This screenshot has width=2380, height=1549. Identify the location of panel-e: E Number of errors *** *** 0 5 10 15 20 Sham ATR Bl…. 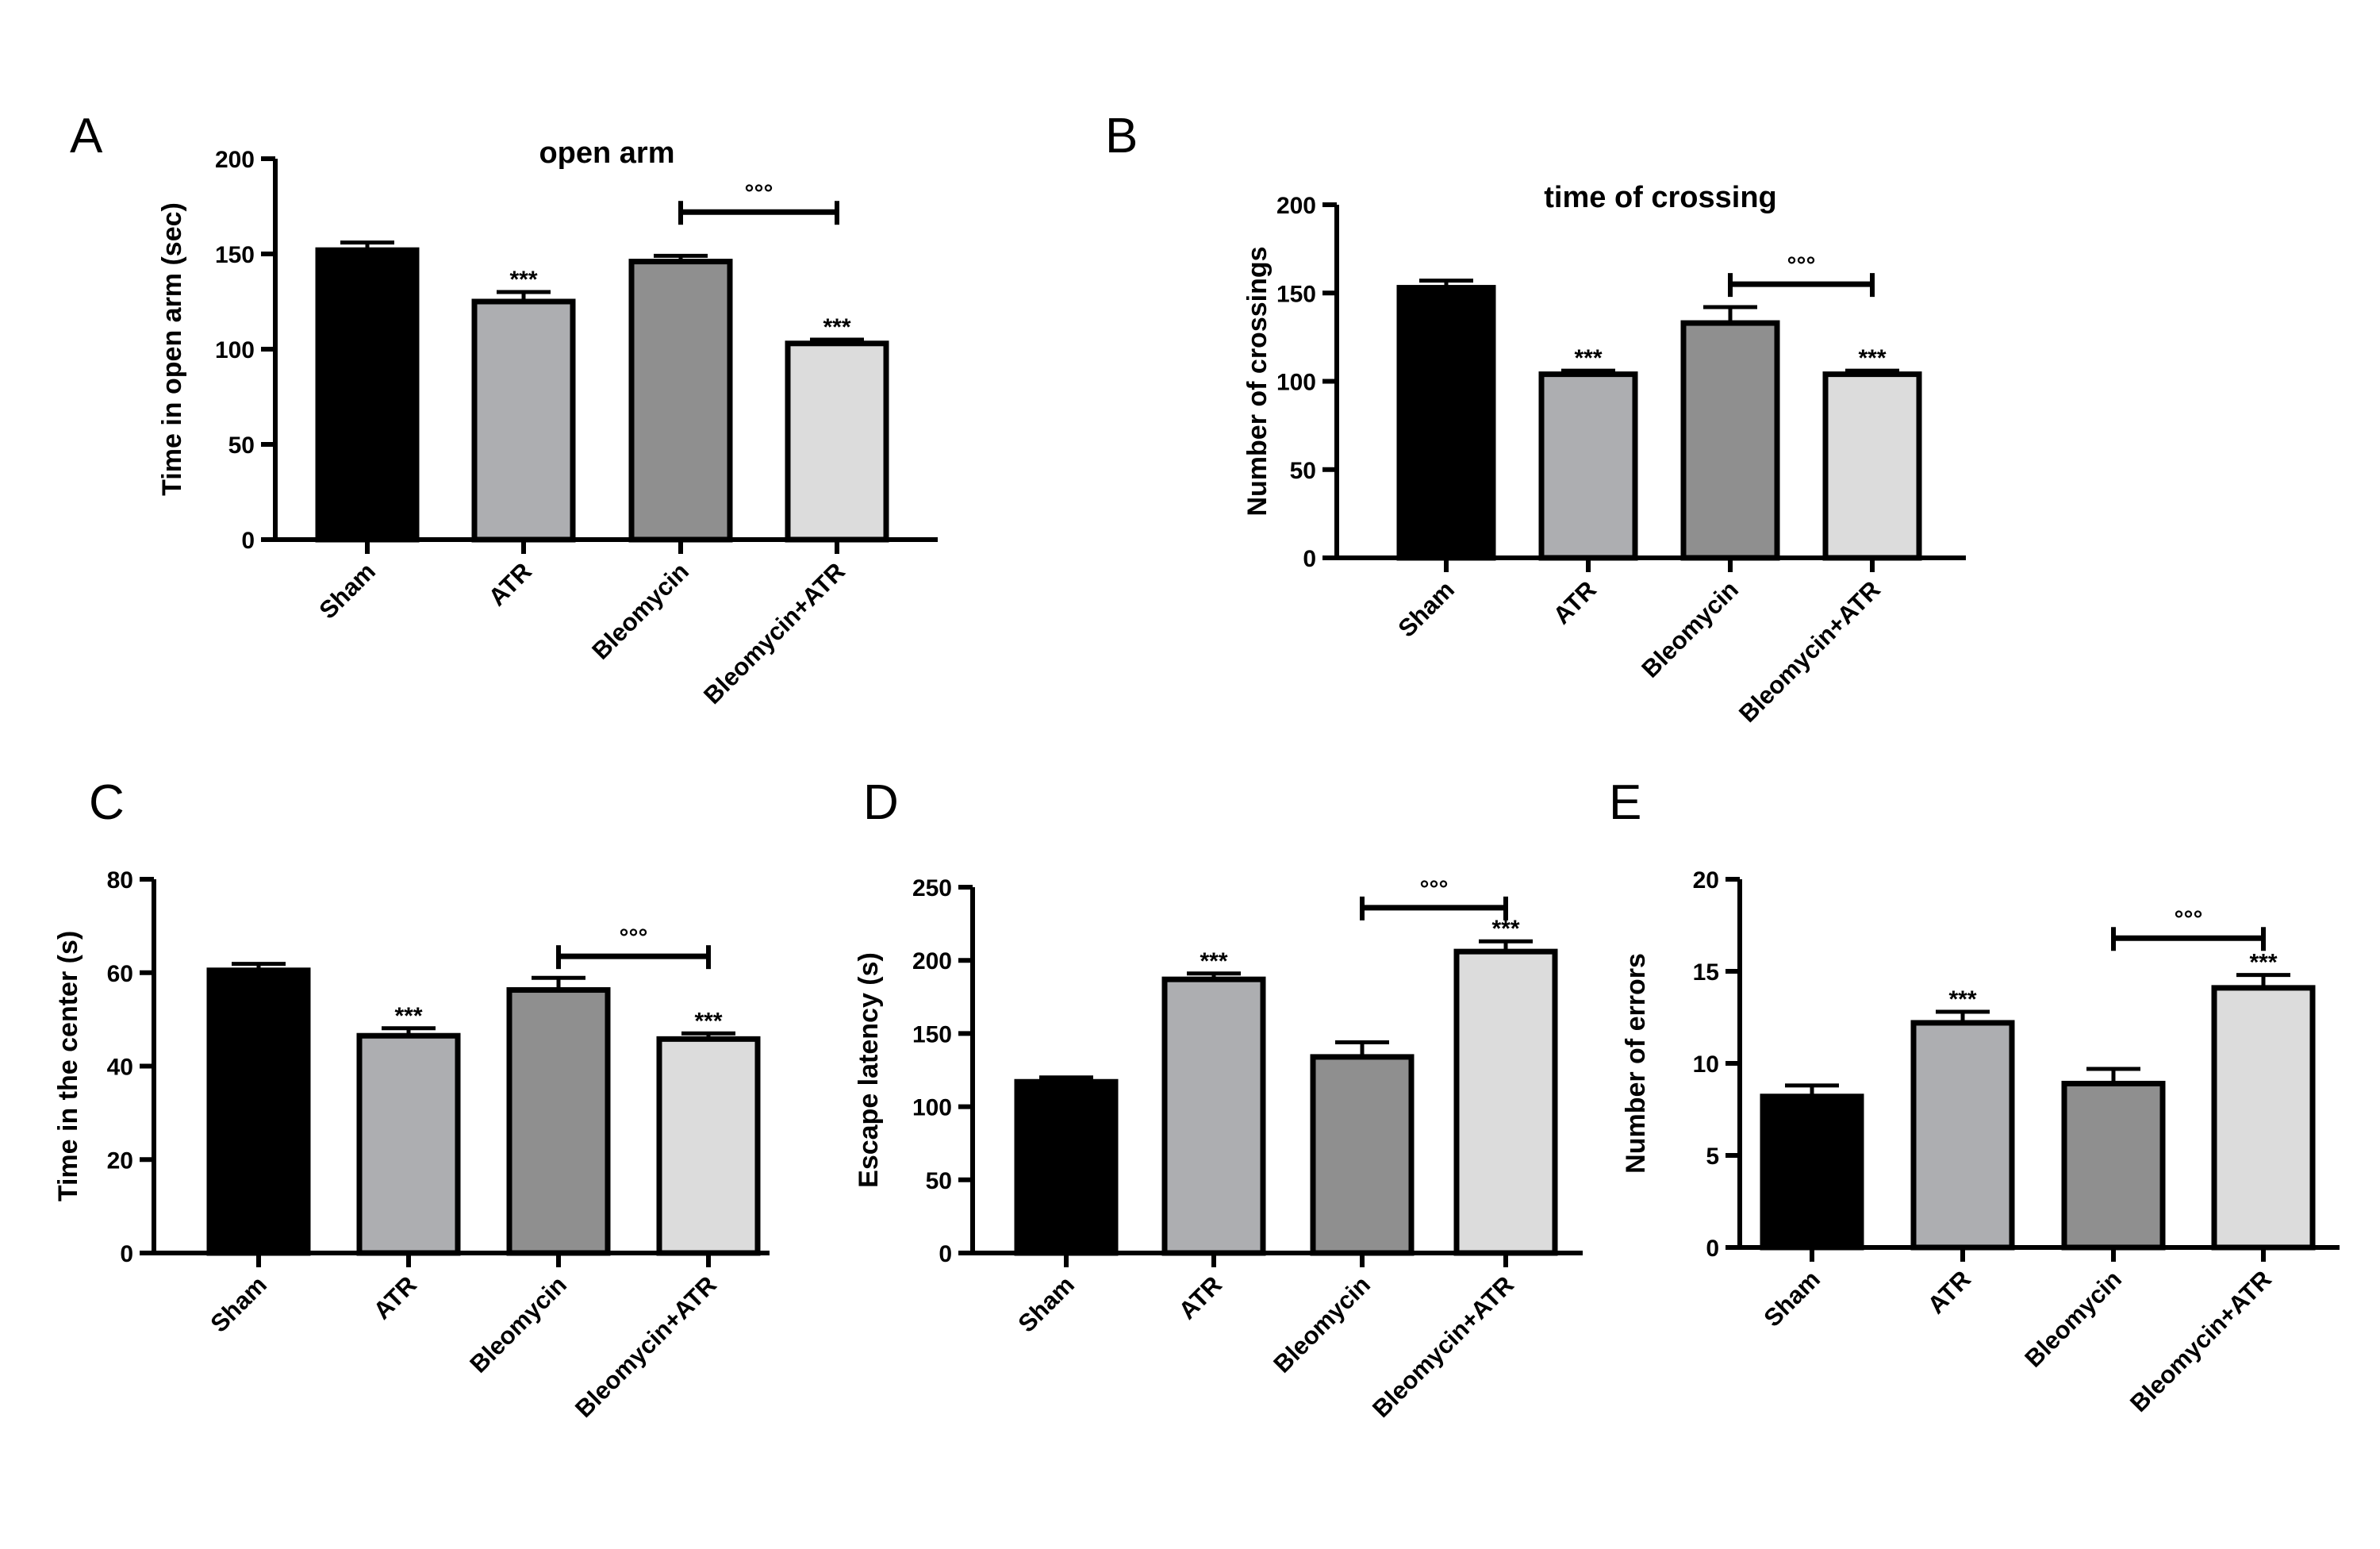
(1974, 1096).